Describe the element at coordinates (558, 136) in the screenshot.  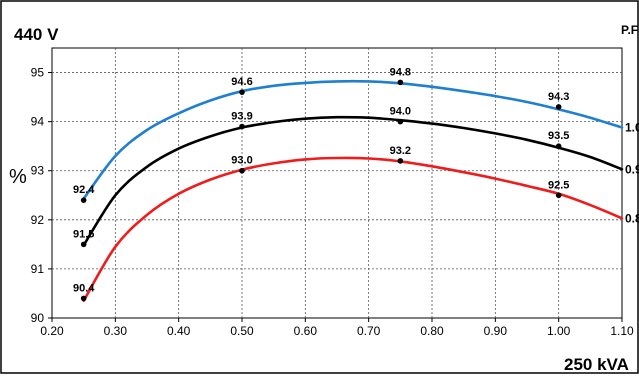
I see `data-label: 93.5` at that location.